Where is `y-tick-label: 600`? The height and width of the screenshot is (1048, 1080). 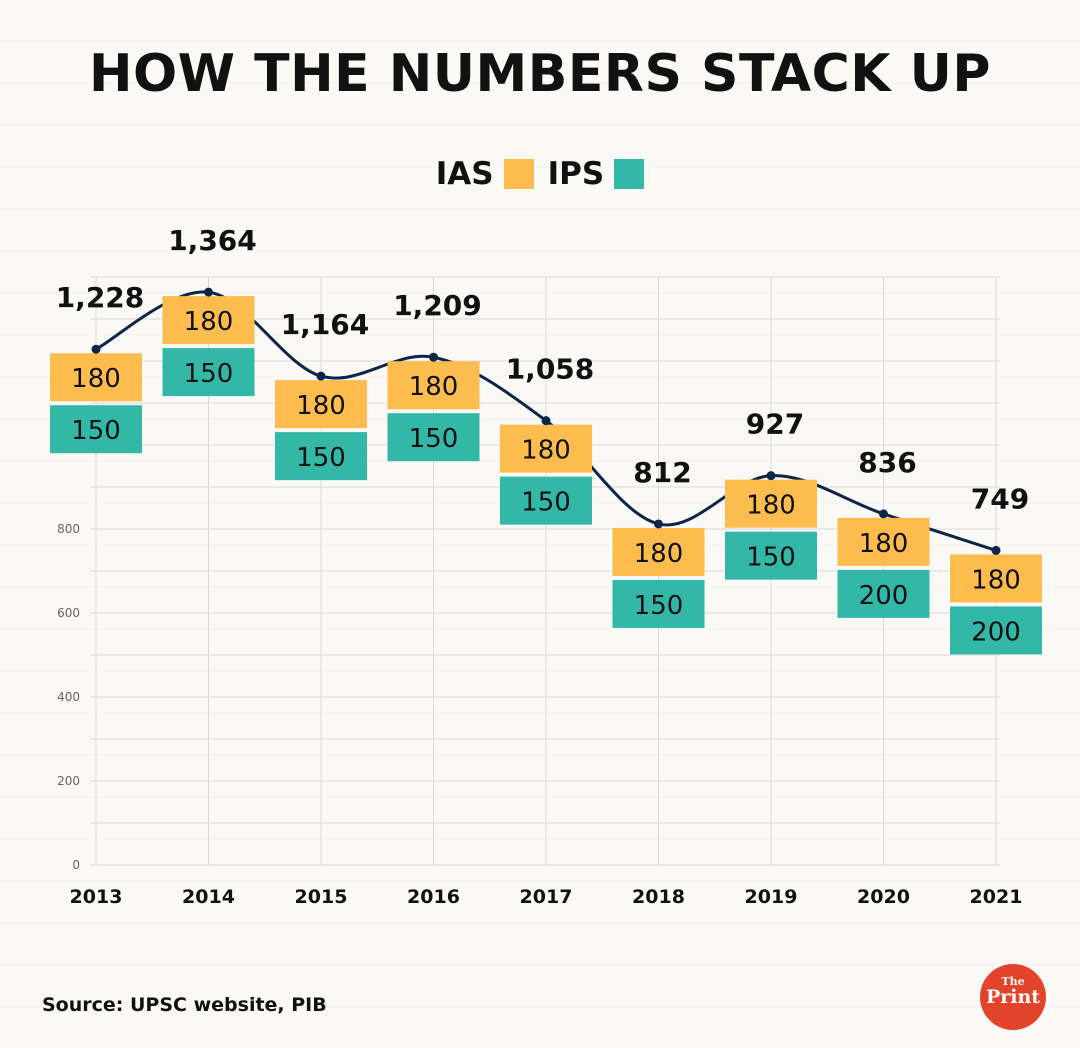 y-tick-label: 600 is located at coordinates (68, 613).